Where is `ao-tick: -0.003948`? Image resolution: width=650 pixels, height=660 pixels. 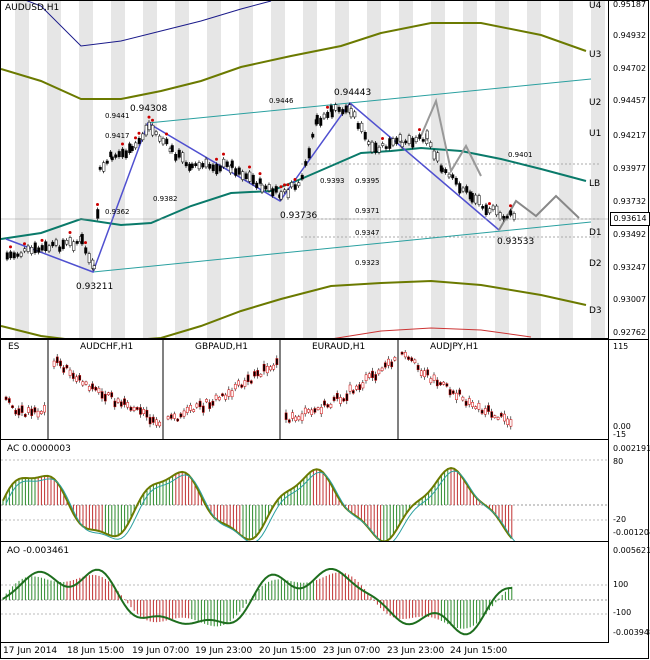
ao-tick: -0.003948 is located at coordinates (631, 632).